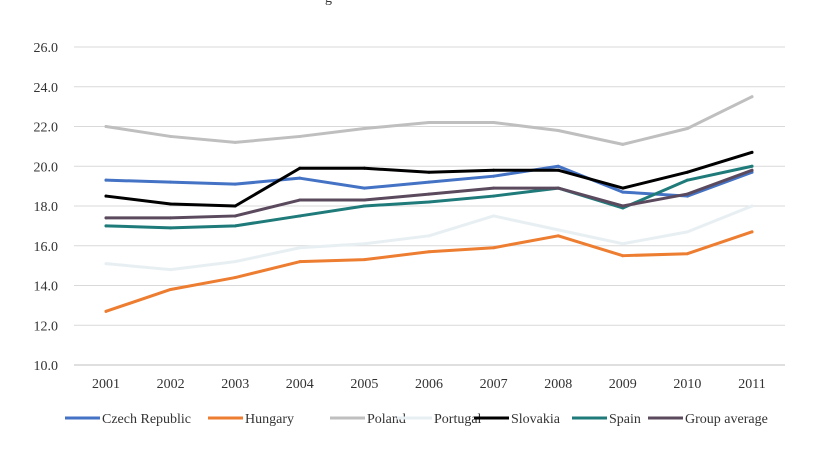  I want to click on legend-item-hungary: Hungary, so click(251, 419).